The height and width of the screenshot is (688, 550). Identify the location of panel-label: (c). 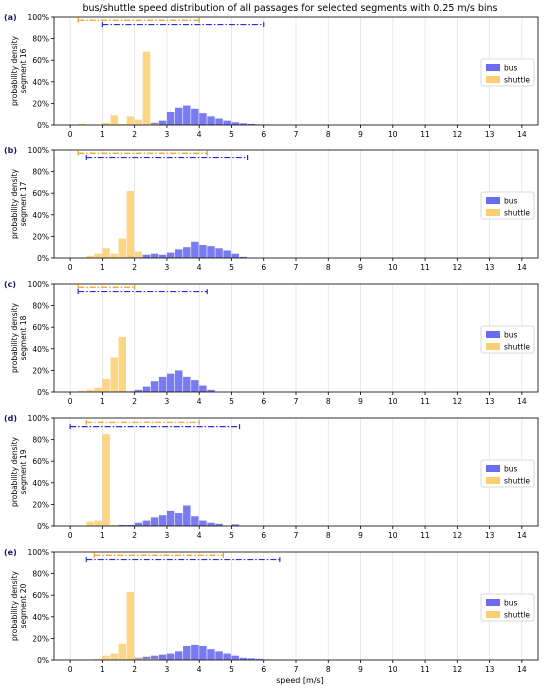
(10, 284).